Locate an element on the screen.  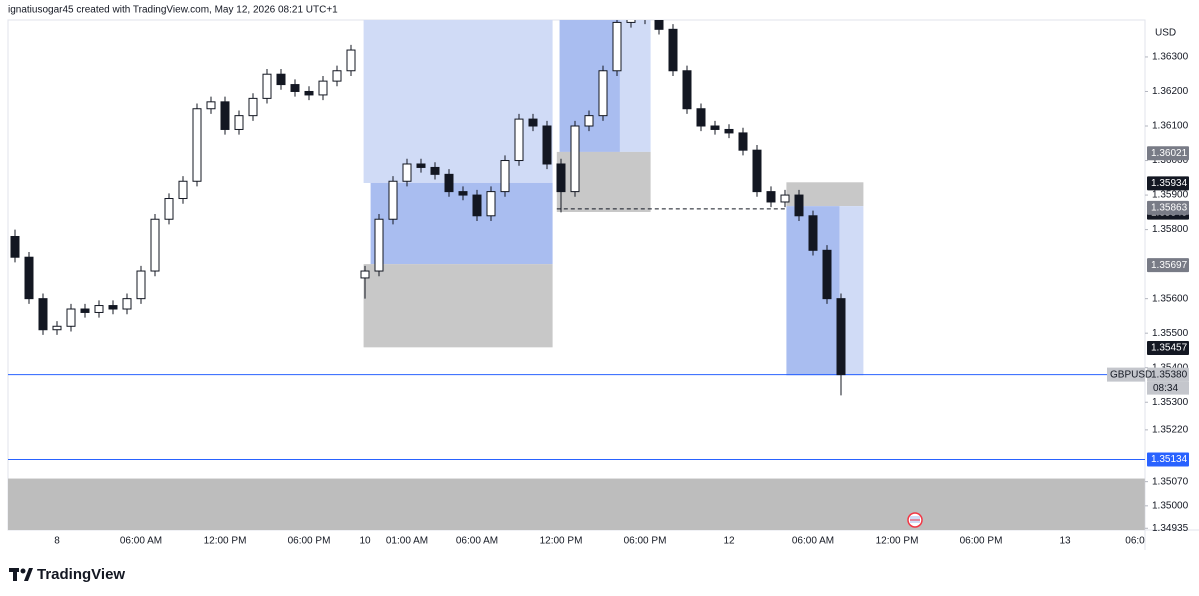
symbol-badge is located at coordinates (1126, 374).